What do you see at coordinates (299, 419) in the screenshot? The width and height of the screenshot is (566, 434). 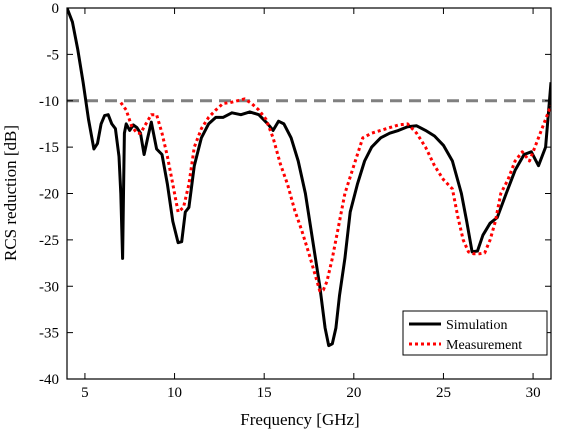 I see `x-axis-title: Frequency [GHz]` at bounding box center [299, 419].